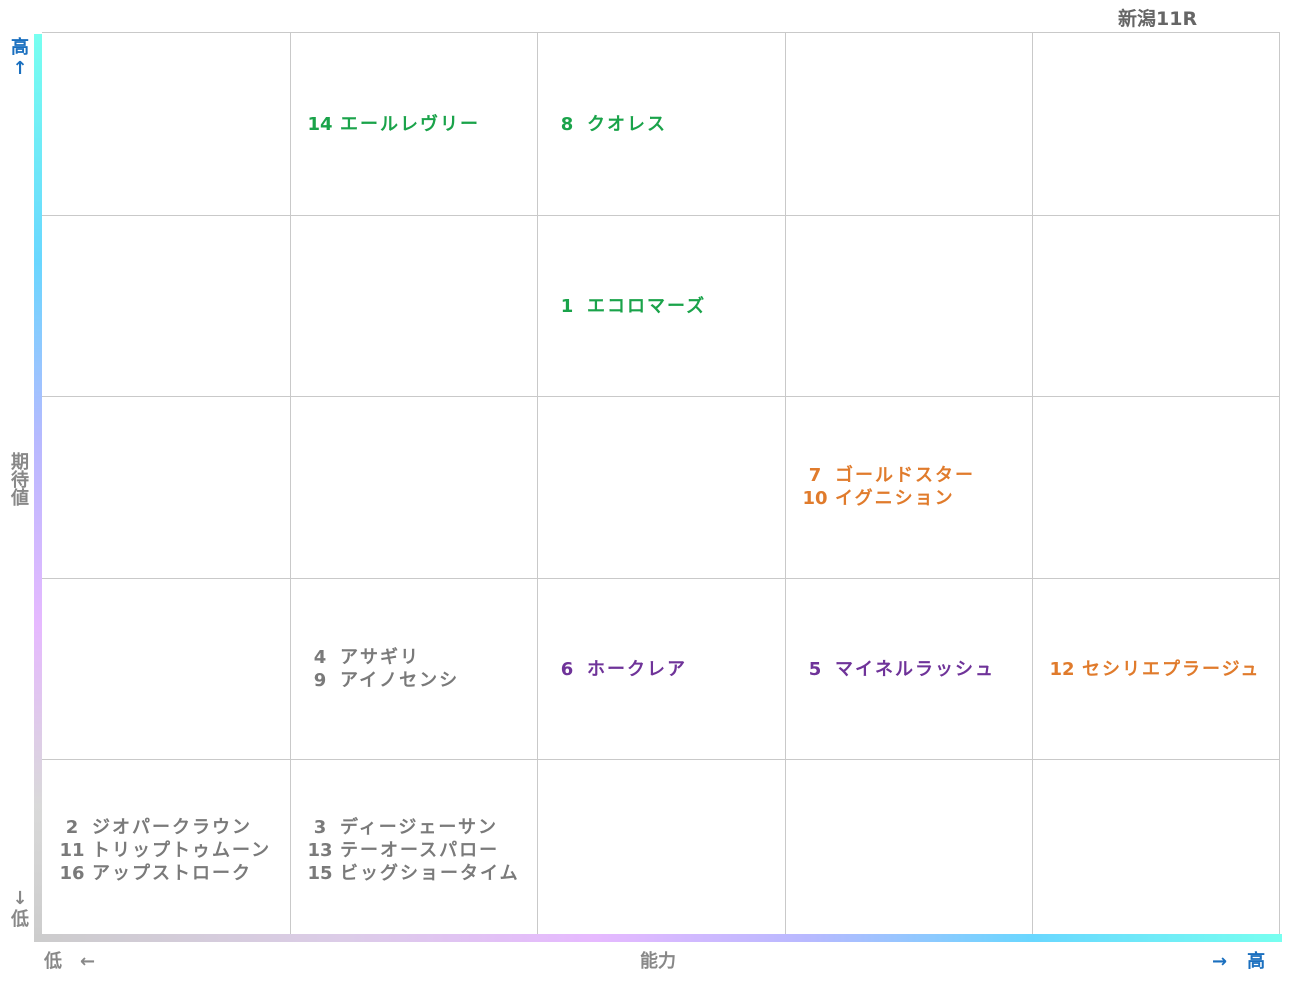  I want to click on horse-name: テーオースパロー, so click(420, 850).